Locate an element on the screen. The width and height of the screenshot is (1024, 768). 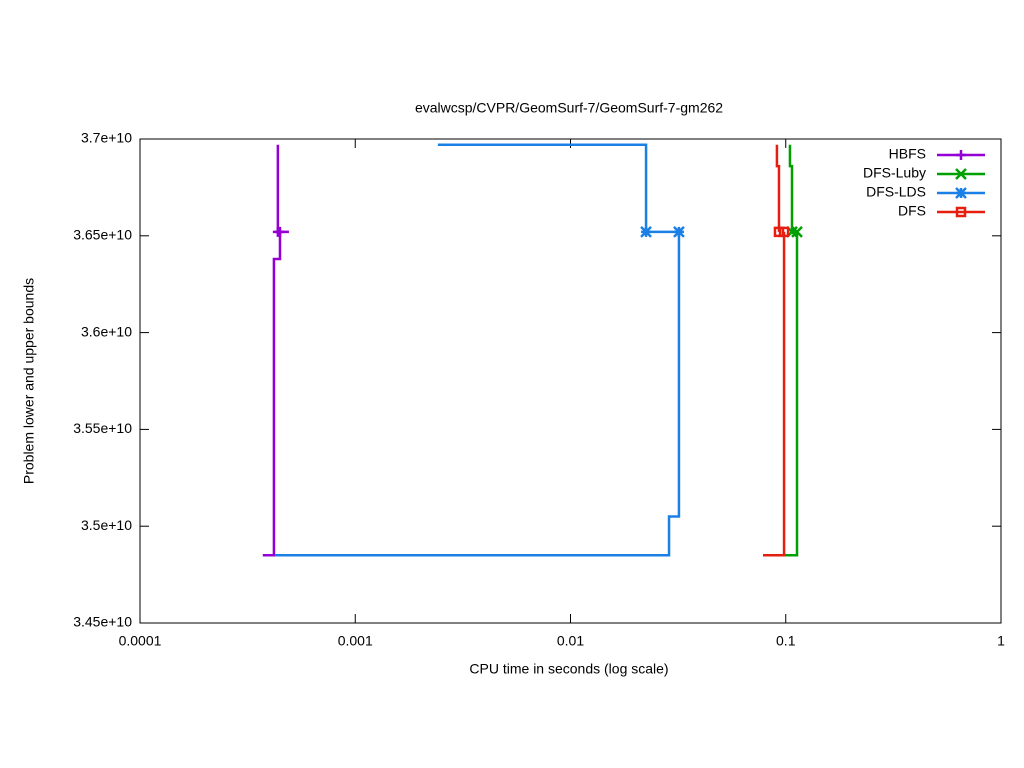
legend-label: DFS-LDS is located at coordinates (896, 192).